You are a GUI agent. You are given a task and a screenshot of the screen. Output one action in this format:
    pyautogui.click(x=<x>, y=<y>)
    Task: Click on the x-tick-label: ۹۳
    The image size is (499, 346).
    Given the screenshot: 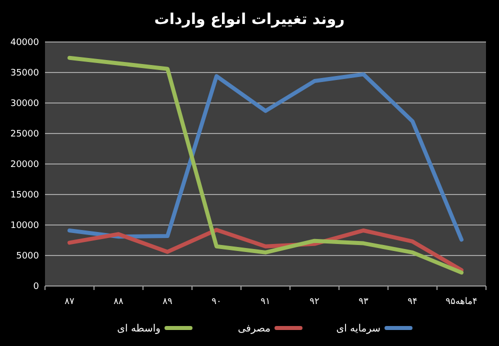 What is the action you would take?
    pyautogui.click(x=363, y=302)
    